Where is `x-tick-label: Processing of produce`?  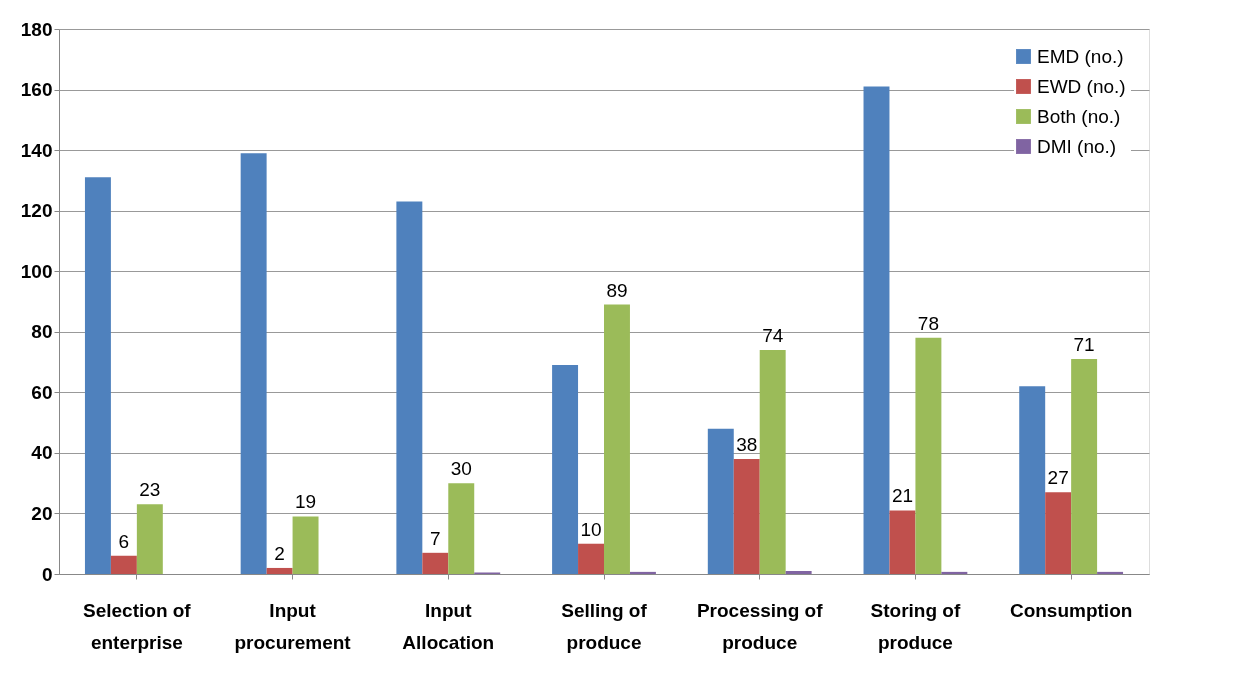
x-tick-label: Processing of produce is located at coordinates (760, 626).